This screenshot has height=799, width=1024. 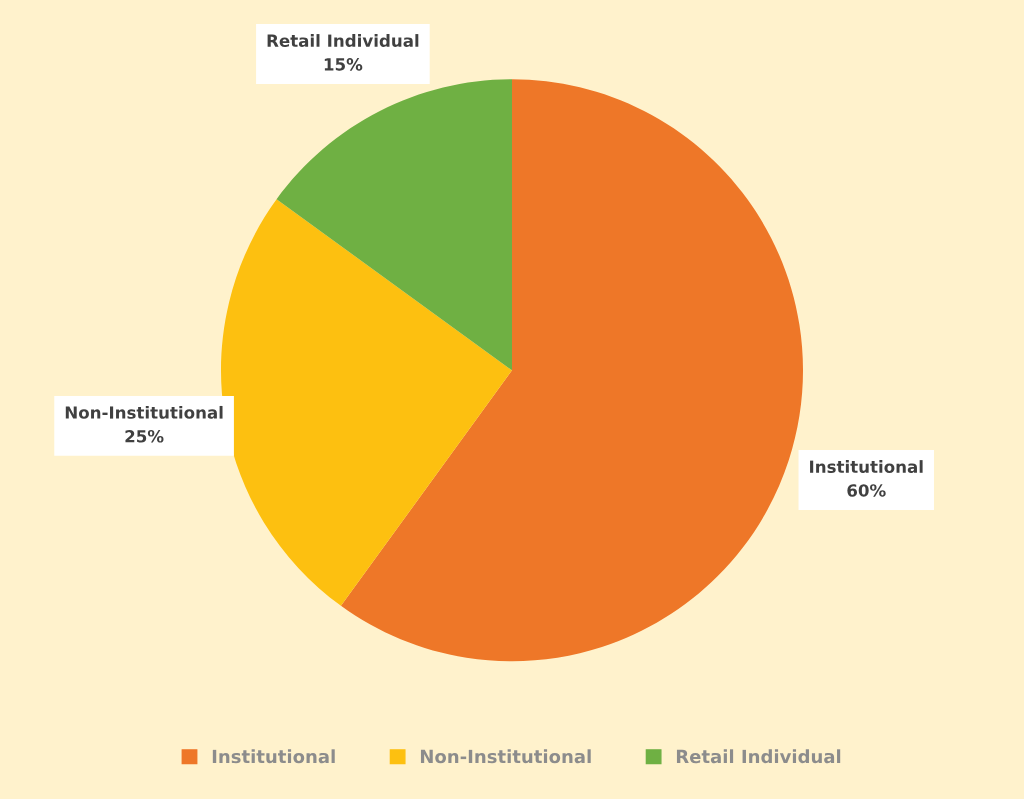 What do you see at coordinates (505, 756) in the screenshot?
I see `legend-label: Non-Institutional` at bounding box center [505, 756].